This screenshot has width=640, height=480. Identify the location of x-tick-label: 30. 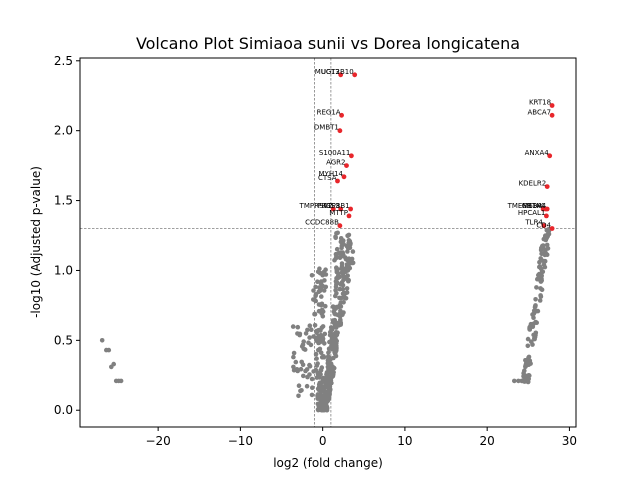
(569, 441).